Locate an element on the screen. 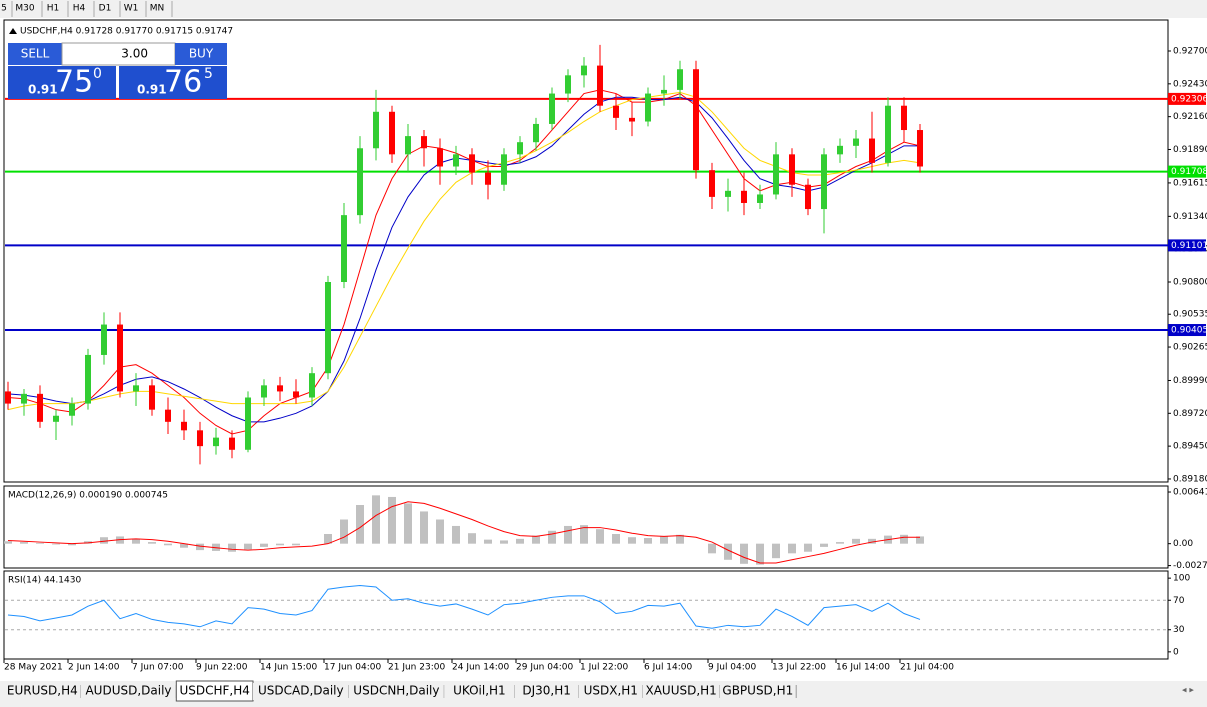 The height and width of the screenshot is (707, 1207). sell-button is located at coordinates (35, 54).